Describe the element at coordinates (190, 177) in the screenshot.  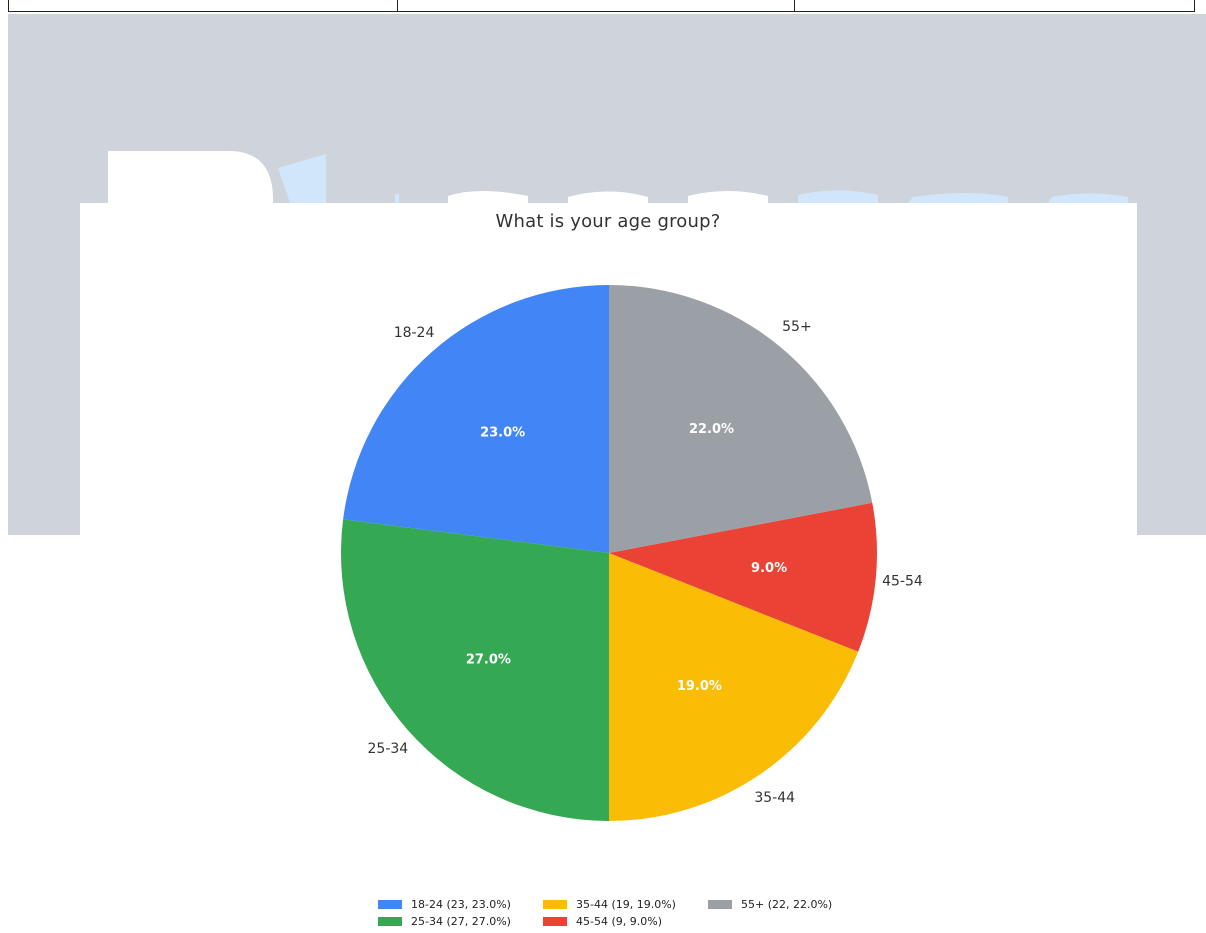
I see `logo-shape` at that location.